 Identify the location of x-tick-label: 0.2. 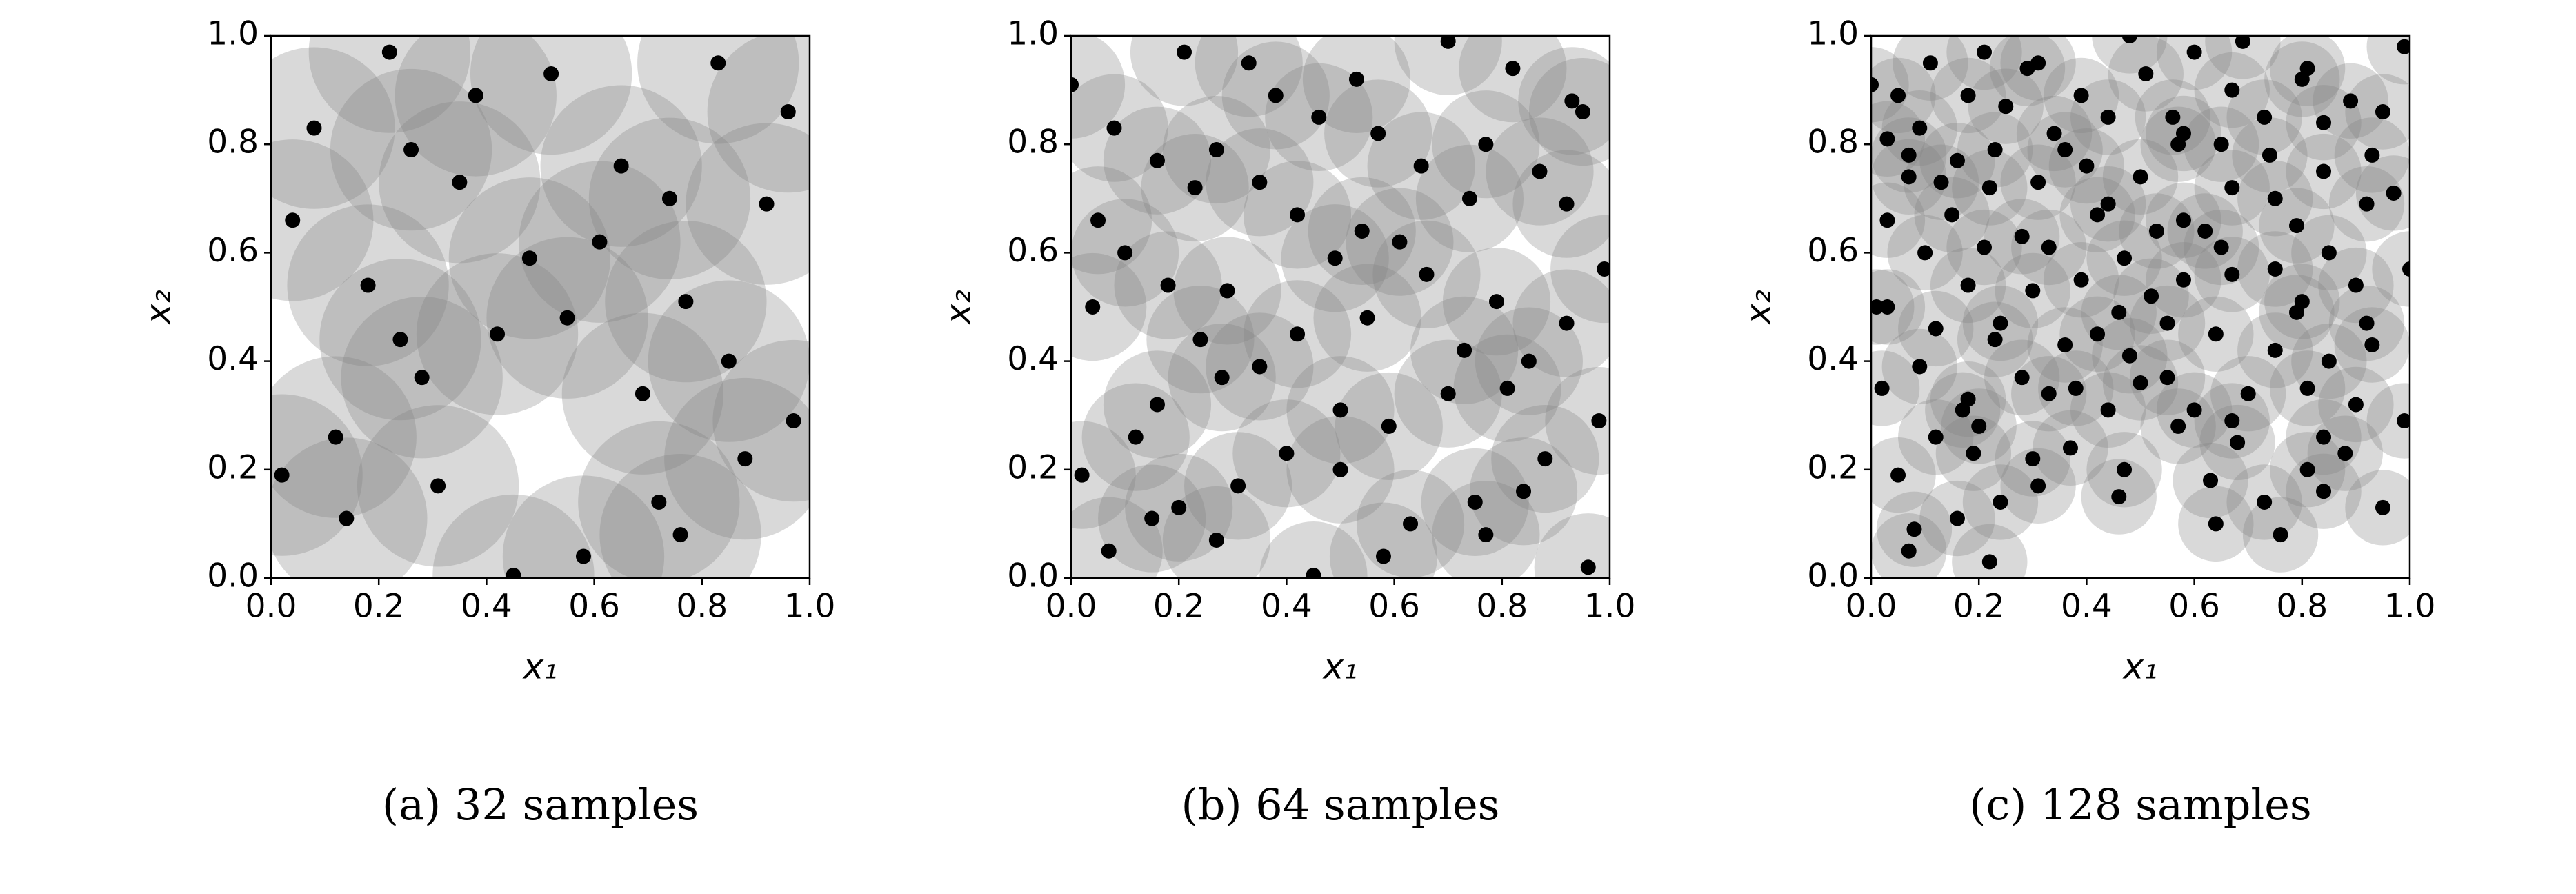
(1179, 607).